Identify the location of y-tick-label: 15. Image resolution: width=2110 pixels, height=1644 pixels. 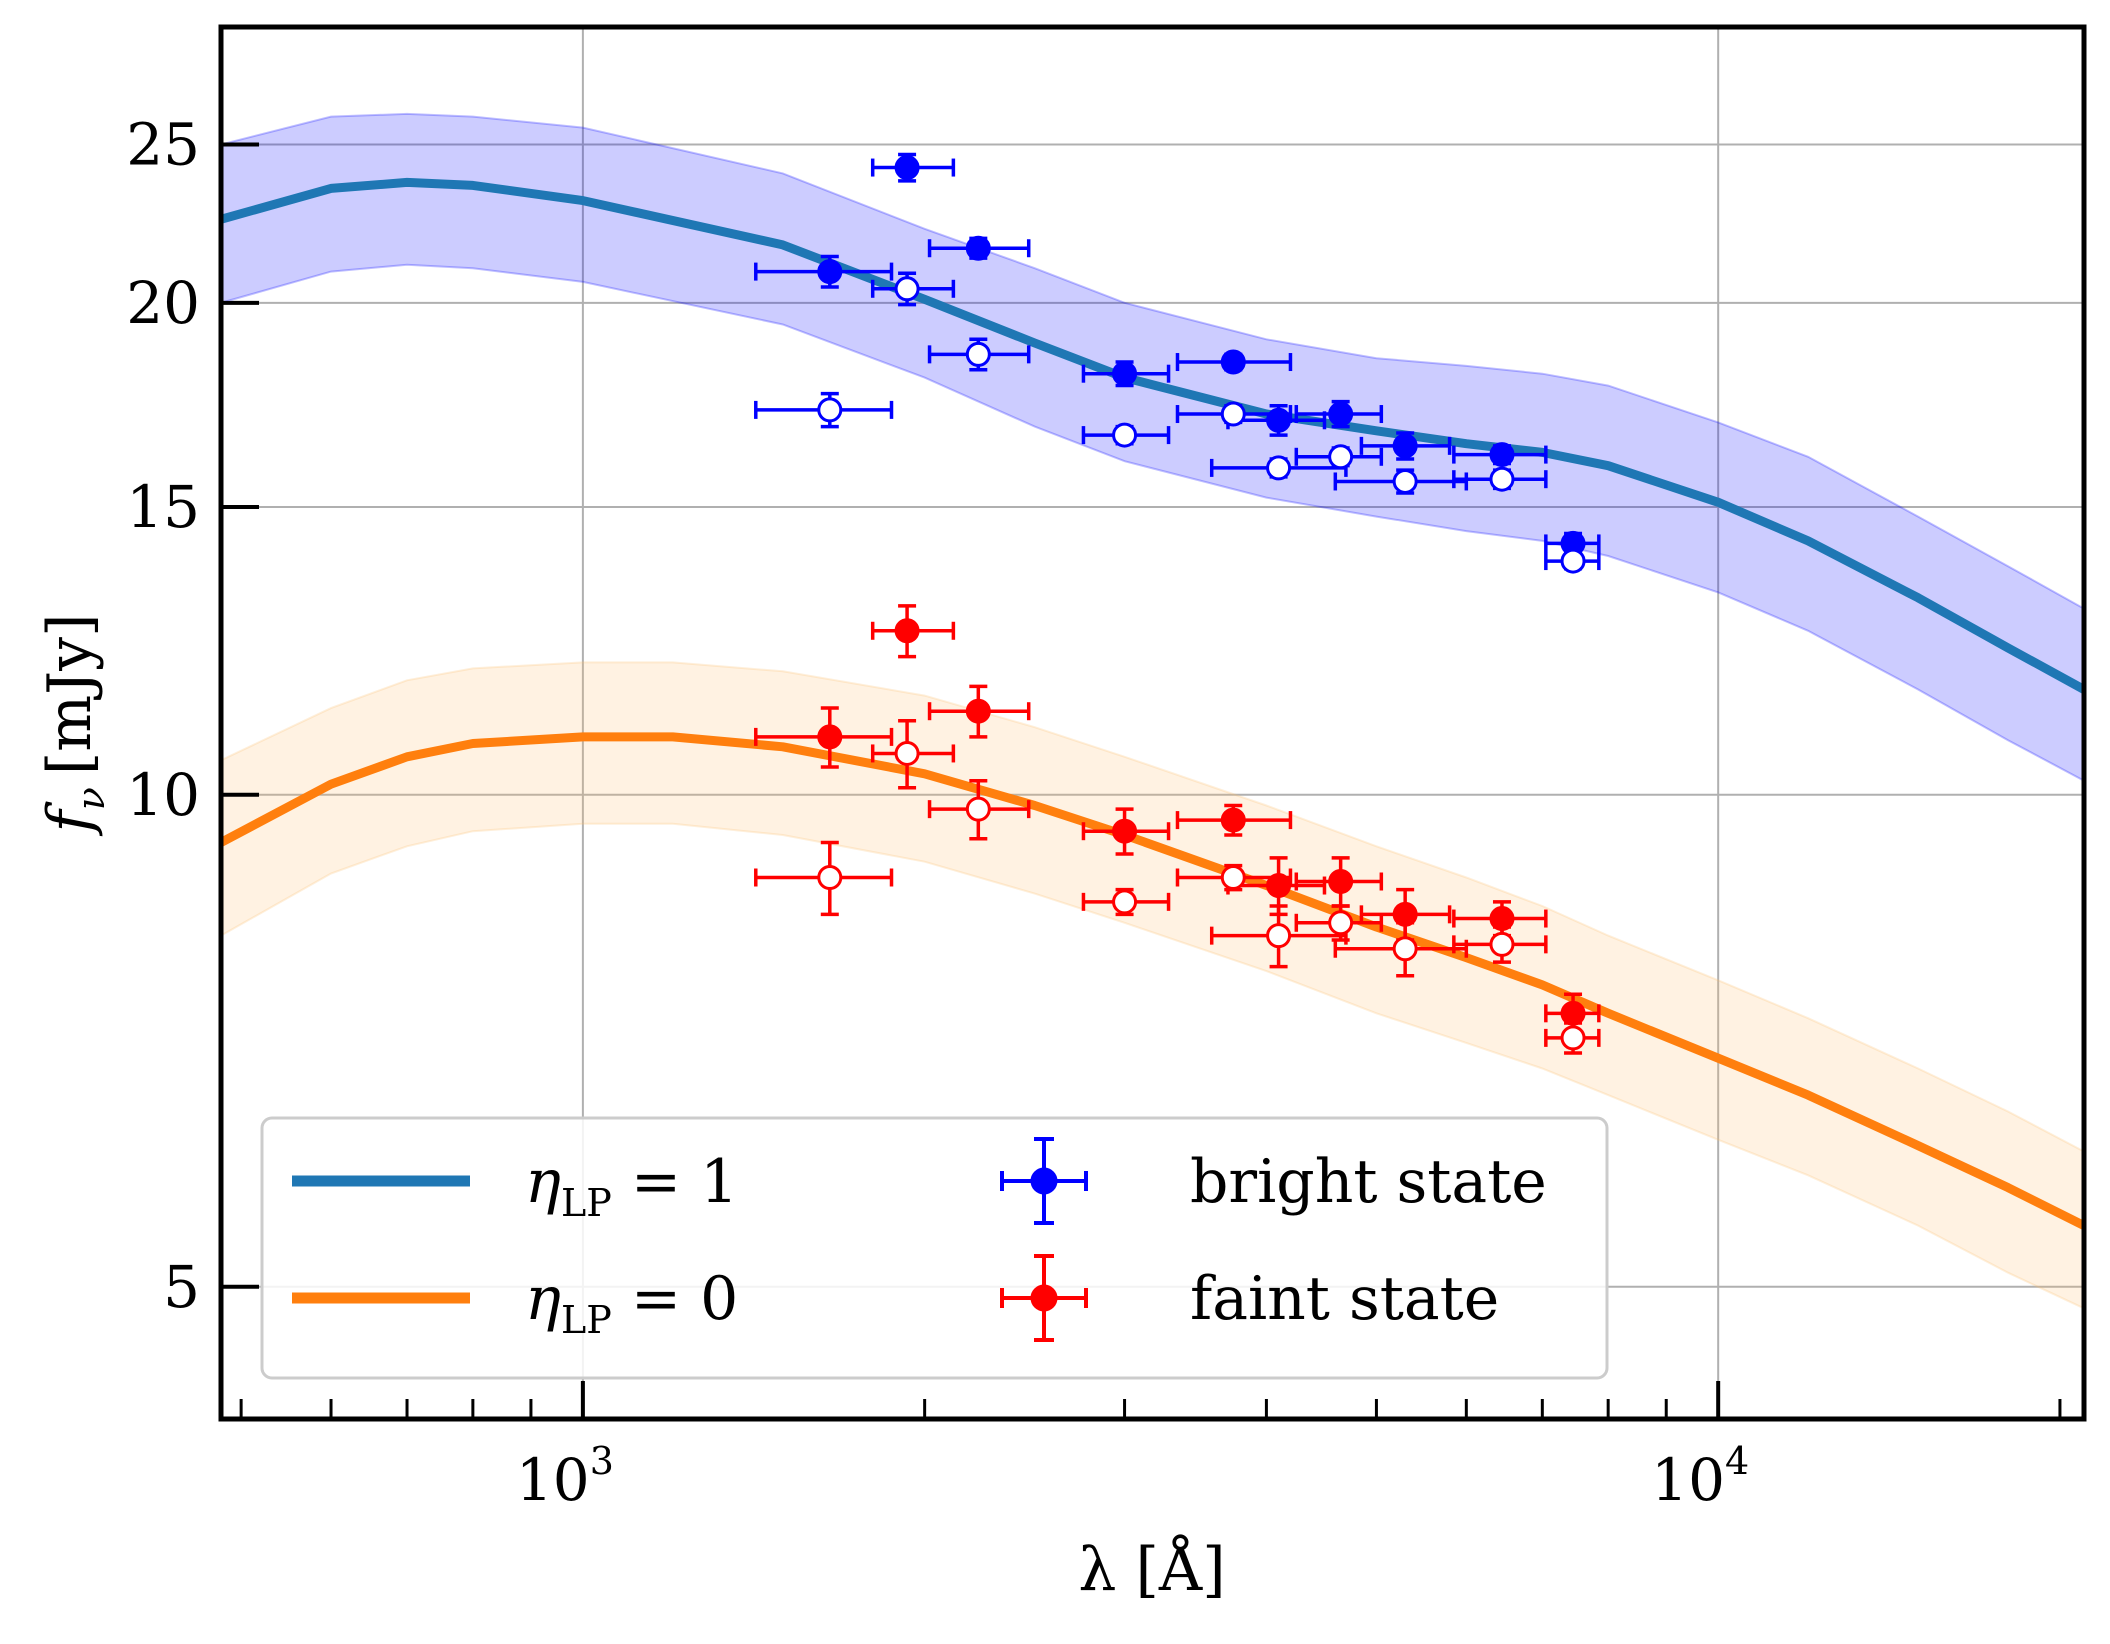
(163, 507).